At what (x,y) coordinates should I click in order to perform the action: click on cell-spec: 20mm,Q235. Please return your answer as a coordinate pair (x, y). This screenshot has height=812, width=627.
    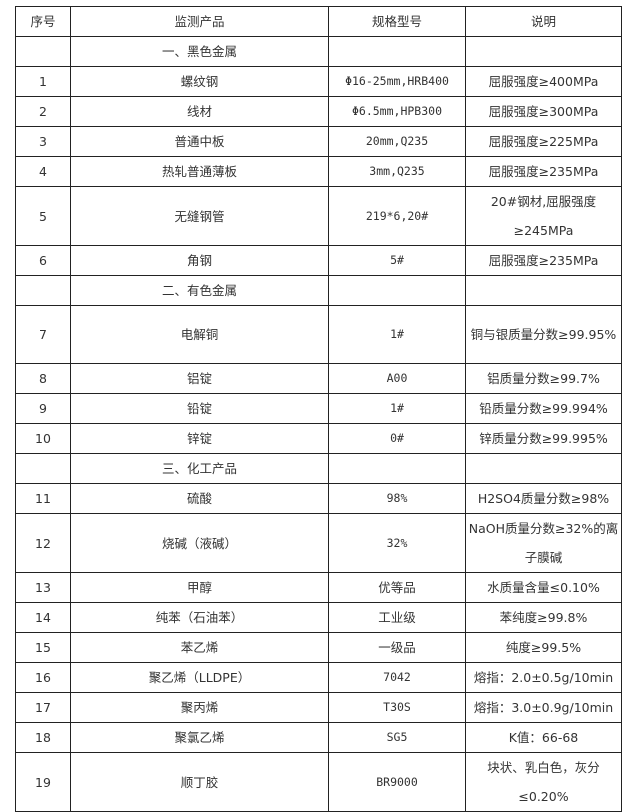
    Looking at the image, I should click on (397, 141).